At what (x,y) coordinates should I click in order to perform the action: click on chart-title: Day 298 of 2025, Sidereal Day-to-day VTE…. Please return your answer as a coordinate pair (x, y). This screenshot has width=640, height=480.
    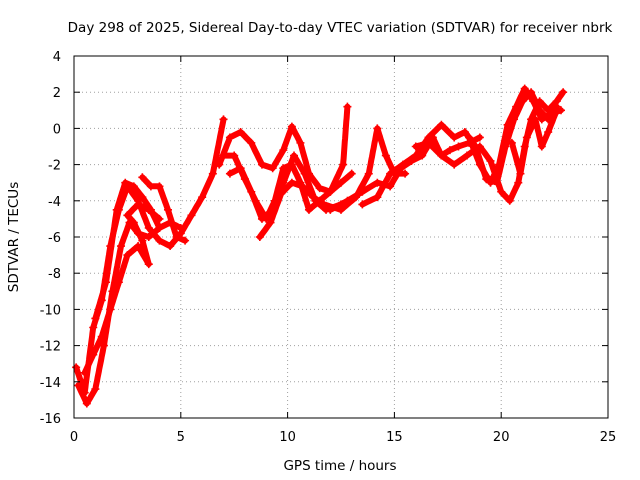
    Looking at the image, I should click on (340, 28).